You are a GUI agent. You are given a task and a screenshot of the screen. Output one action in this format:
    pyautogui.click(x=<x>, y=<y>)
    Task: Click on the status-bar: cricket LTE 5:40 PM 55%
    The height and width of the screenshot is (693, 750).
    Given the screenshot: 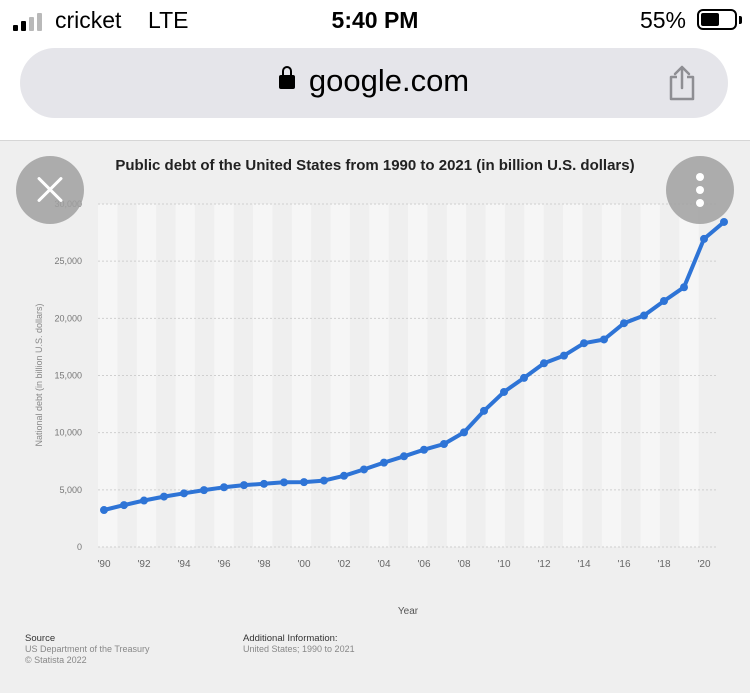 What is the action you would take?
    pyautogui.click(x=375, y=21)
    